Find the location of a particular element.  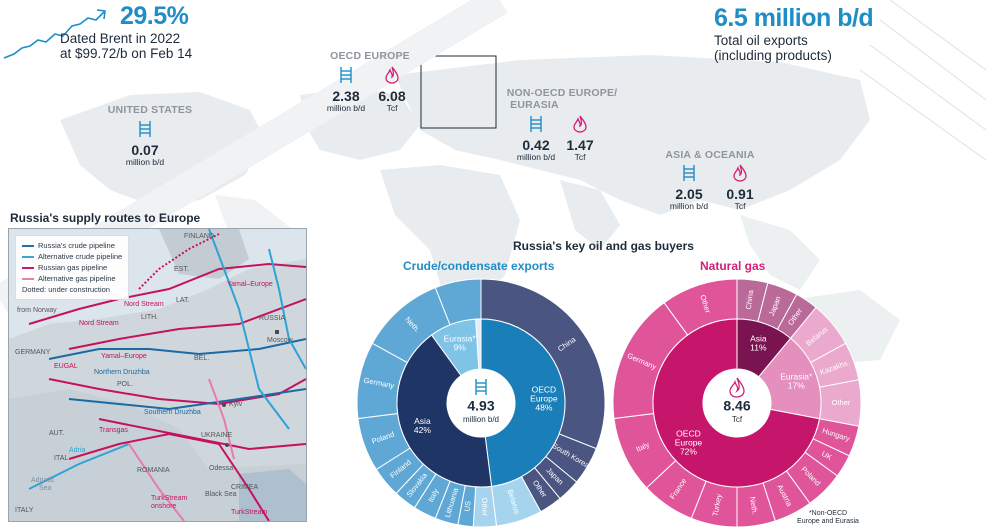

crude-inner-label-0-1: Europe is located at coordinates (544, 398).